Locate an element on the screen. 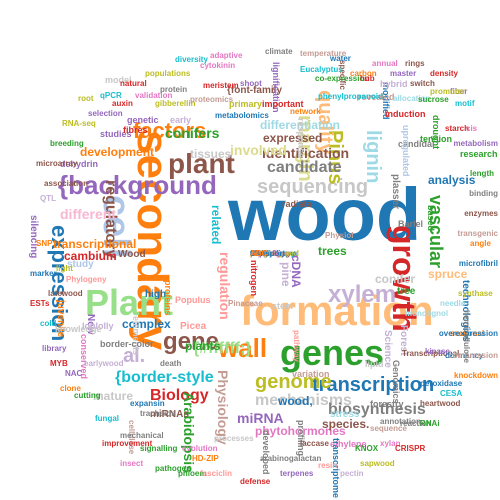 The height and width of the screenshot is (500, 500). word-99: loblolly is located at coordinates (98, 326).